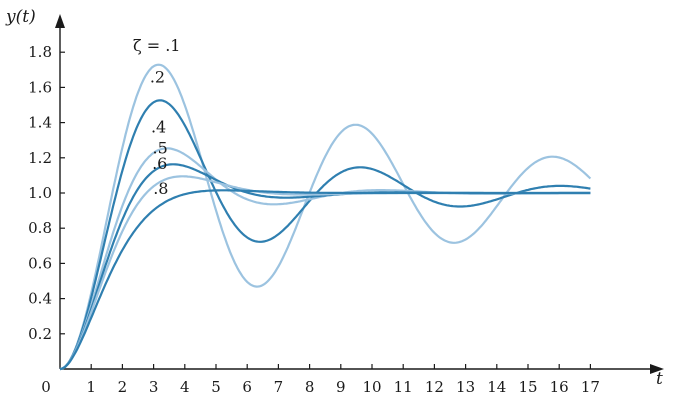 The height and width of the screenshot is (406, 675). I want to click on x-tick-label: 4, so click(185, 387).